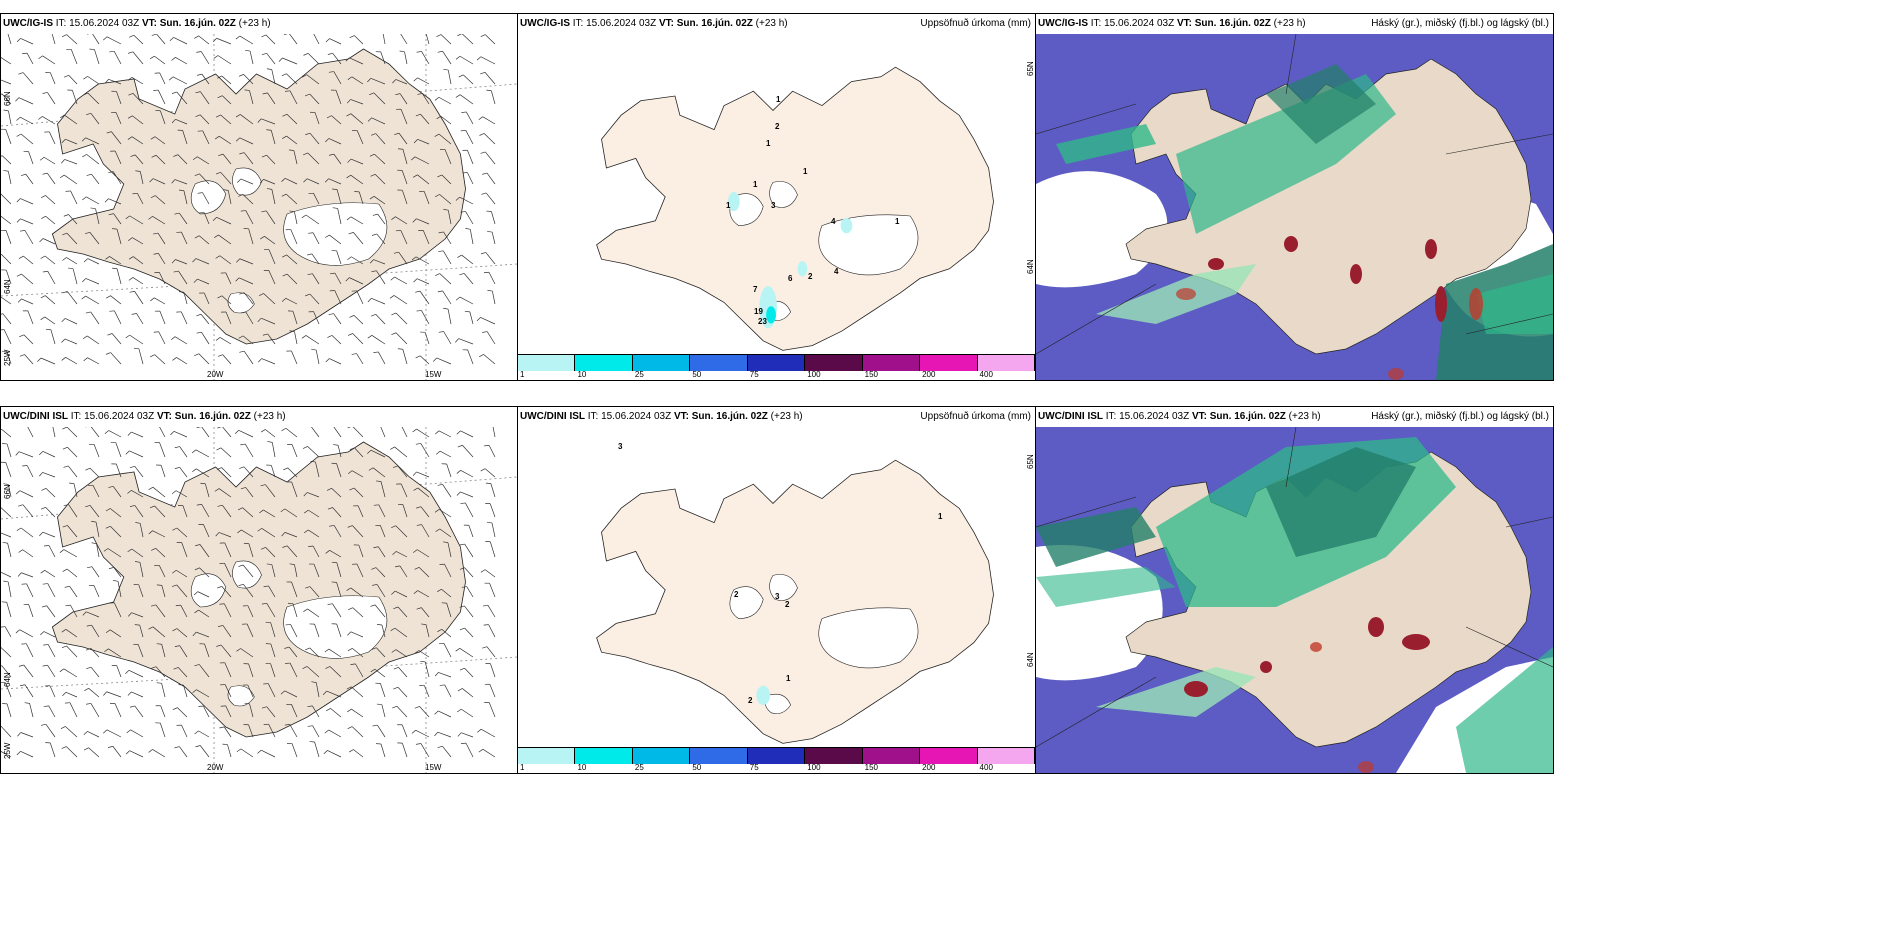  I want to click on colorbar-segment, so click(604, 363).